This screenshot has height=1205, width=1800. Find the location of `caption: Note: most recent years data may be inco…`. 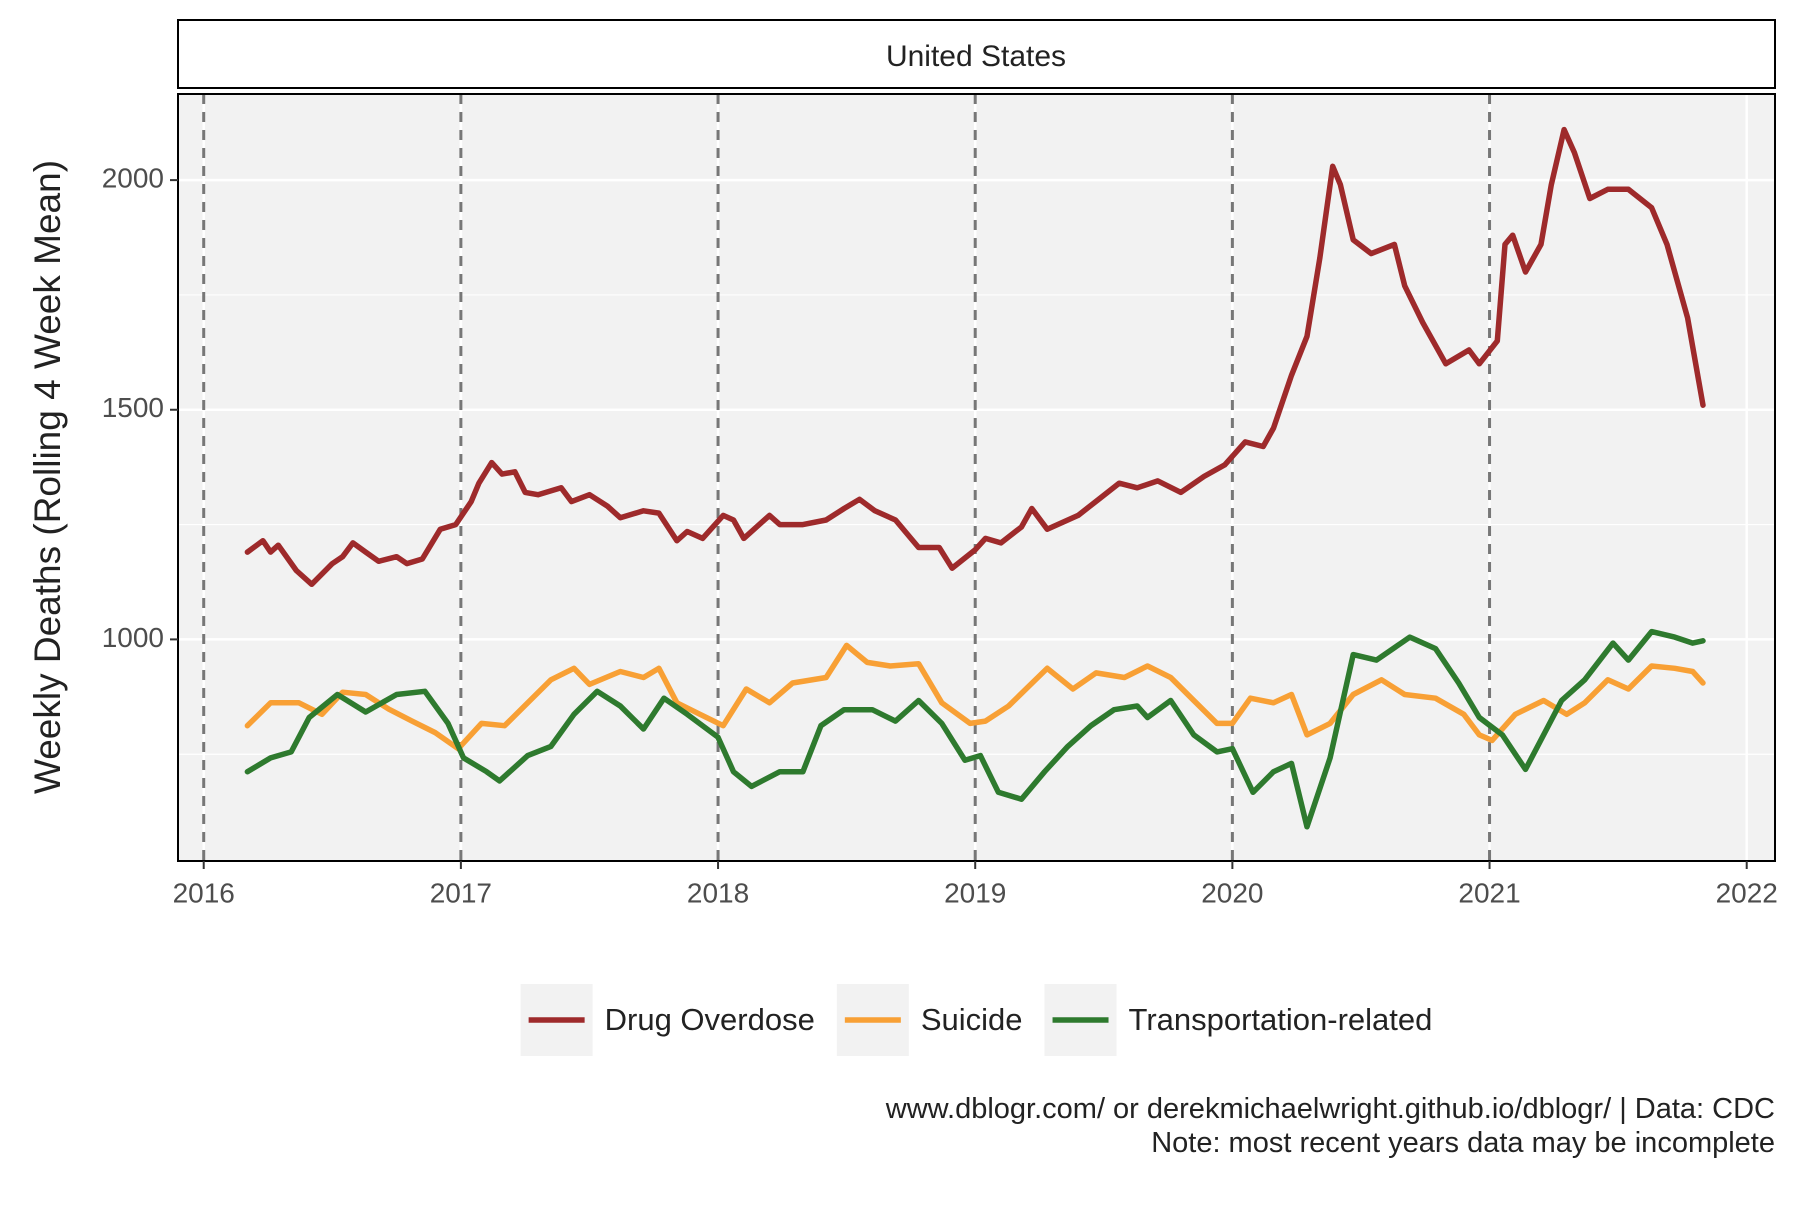

caption: Note: most recent years data may be inco… is located at coordinates (1463, 1143).